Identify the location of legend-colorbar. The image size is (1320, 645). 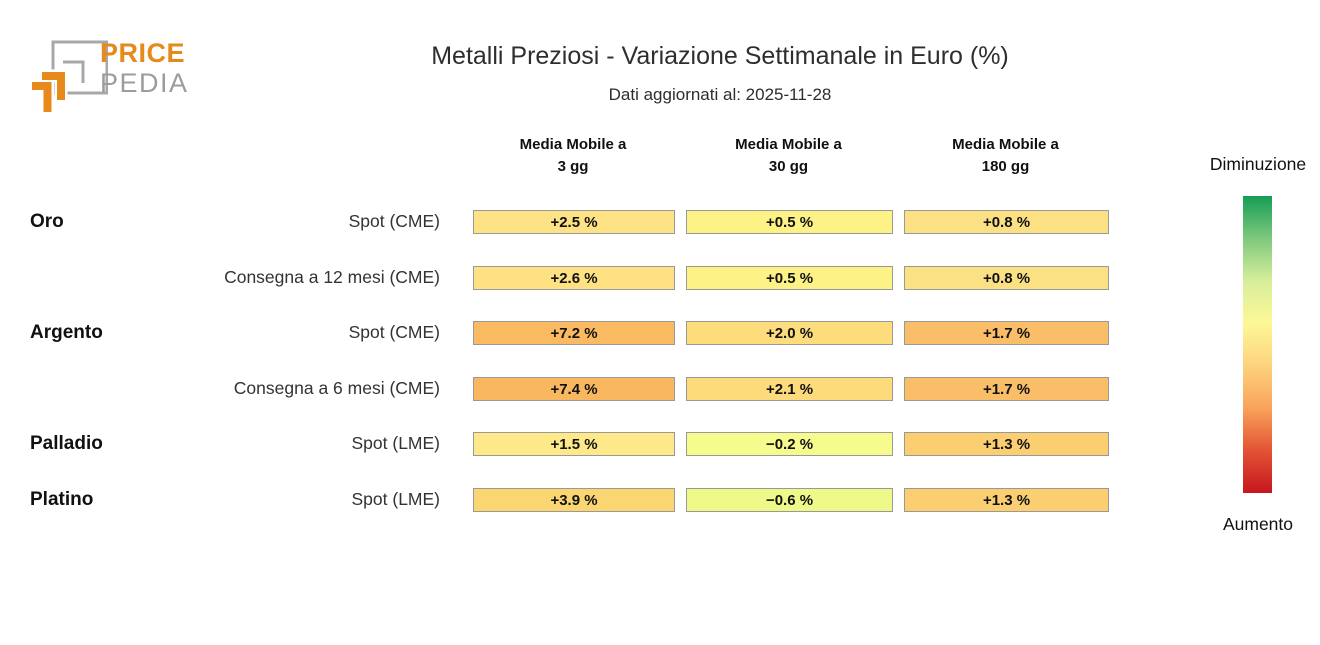
(1257, 344).